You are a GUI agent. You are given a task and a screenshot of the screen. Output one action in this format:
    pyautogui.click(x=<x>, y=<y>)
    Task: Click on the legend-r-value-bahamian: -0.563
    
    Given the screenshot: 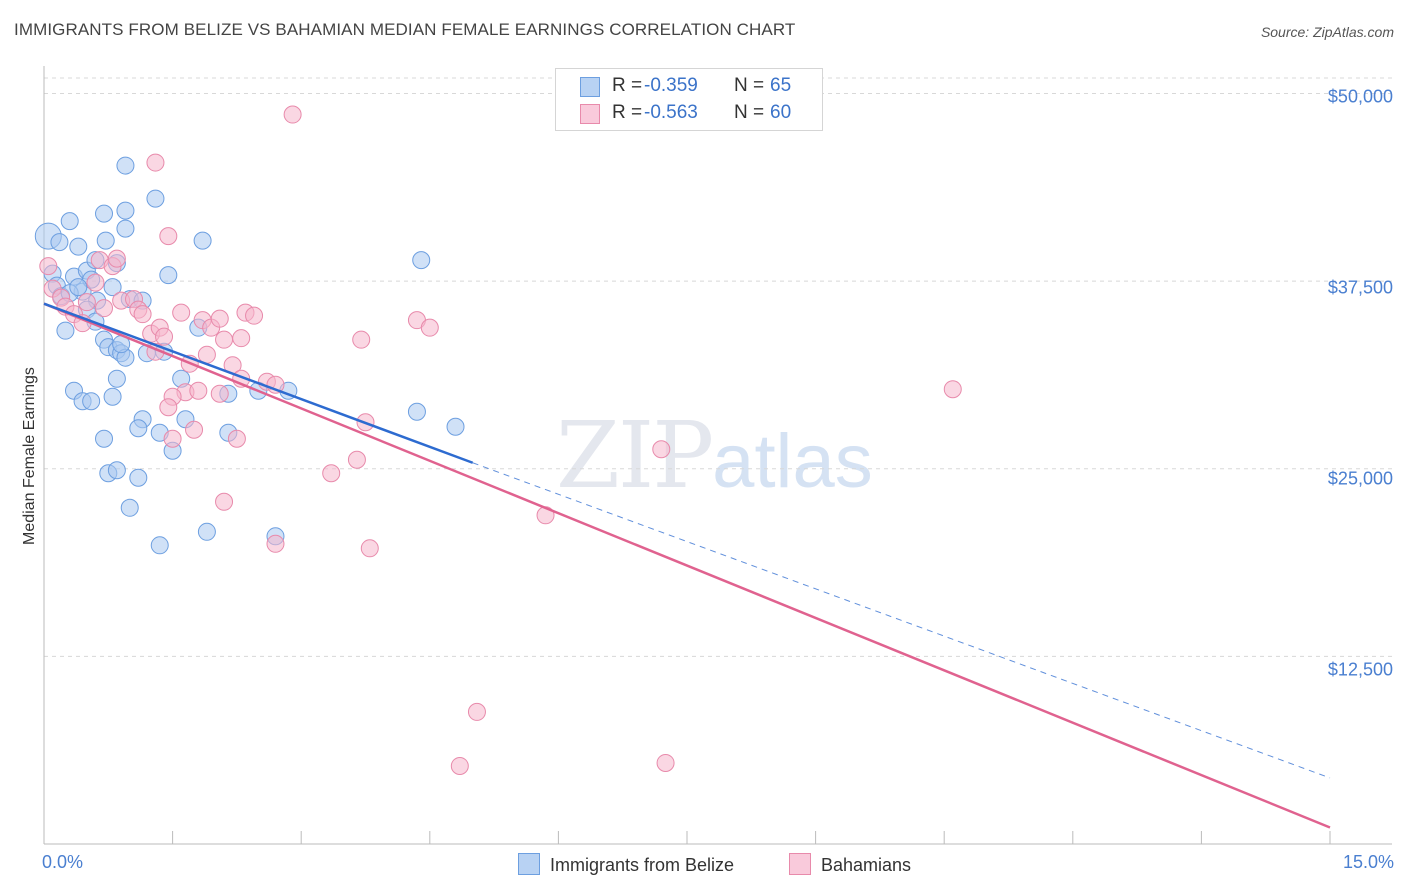 What is the action you would take?
    pyautogui.click(x=671, y=112)
    